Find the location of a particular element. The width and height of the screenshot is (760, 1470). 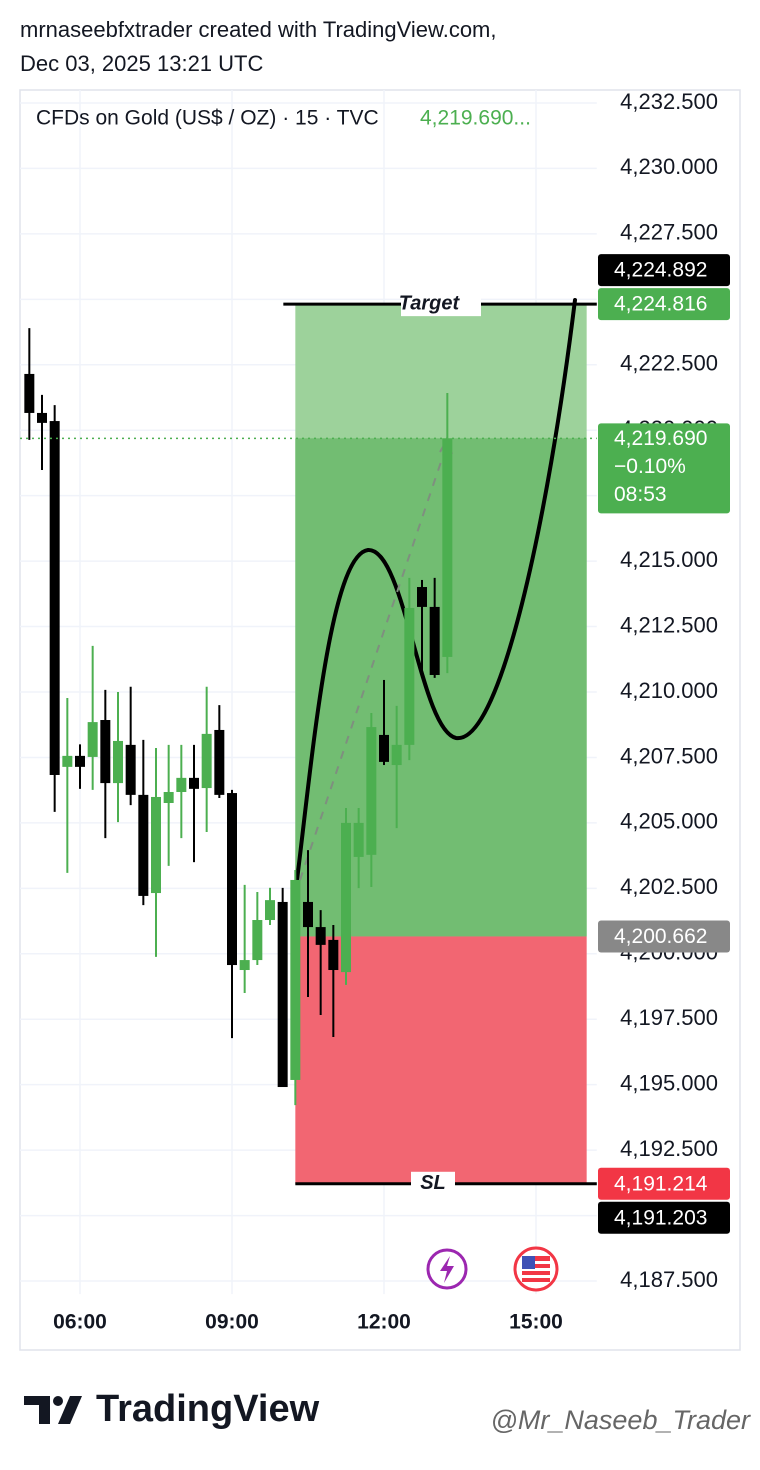

event-icon is located at coordinates (447, 1269).